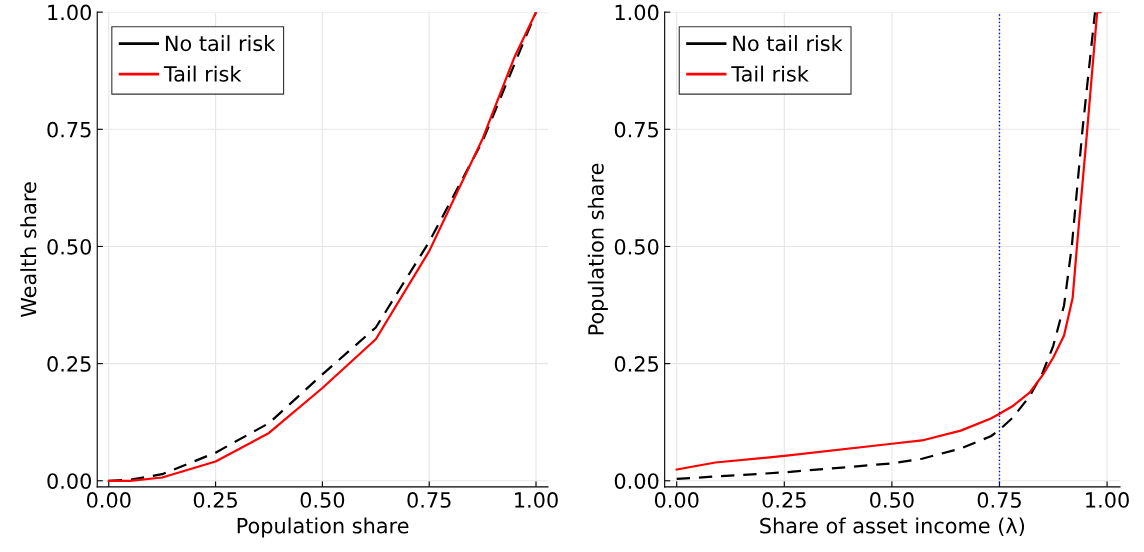 The width and height of the screenshot is (1144, 552). What do you see at coordinates (323, 527) in the screenshot?
I see `x-axis-title: Population share` at bounding box center [323, 527].